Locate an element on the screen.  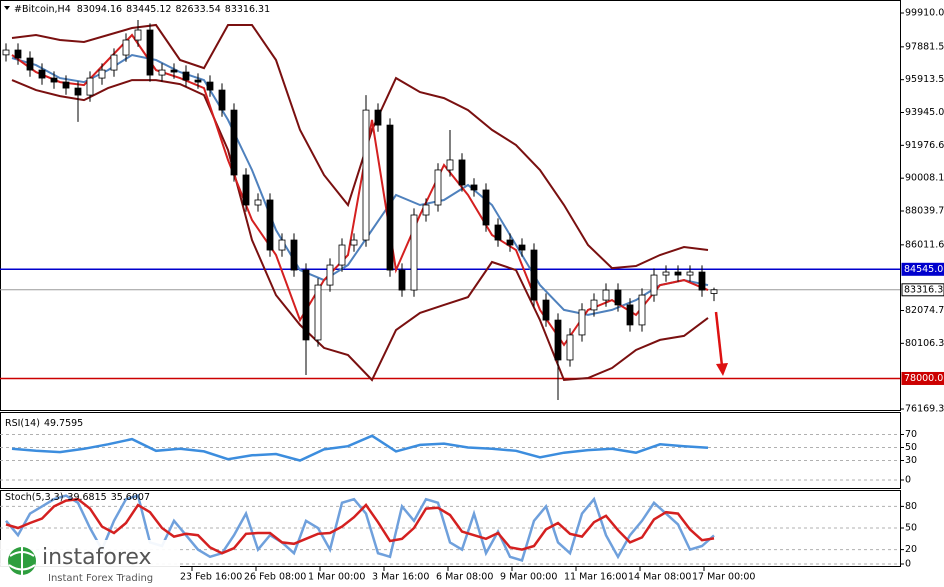
x-tick-label: 23 Feb 16:00 is located at coordinates (211, 577).